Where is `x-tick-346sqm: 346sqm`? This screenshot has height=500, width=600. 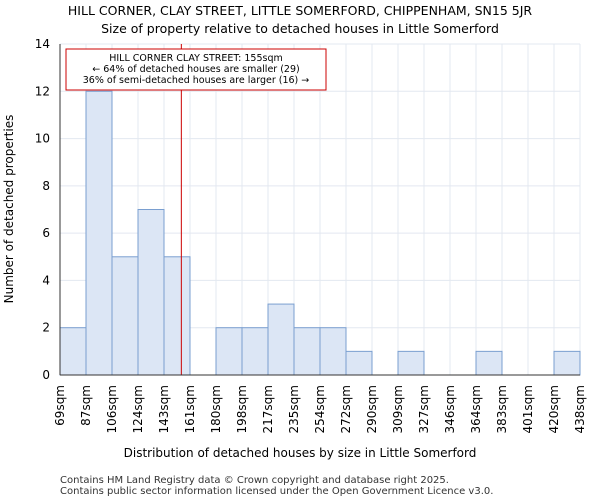
x-tick-346sqm: 346sqm is located at coordinates (450, 409).